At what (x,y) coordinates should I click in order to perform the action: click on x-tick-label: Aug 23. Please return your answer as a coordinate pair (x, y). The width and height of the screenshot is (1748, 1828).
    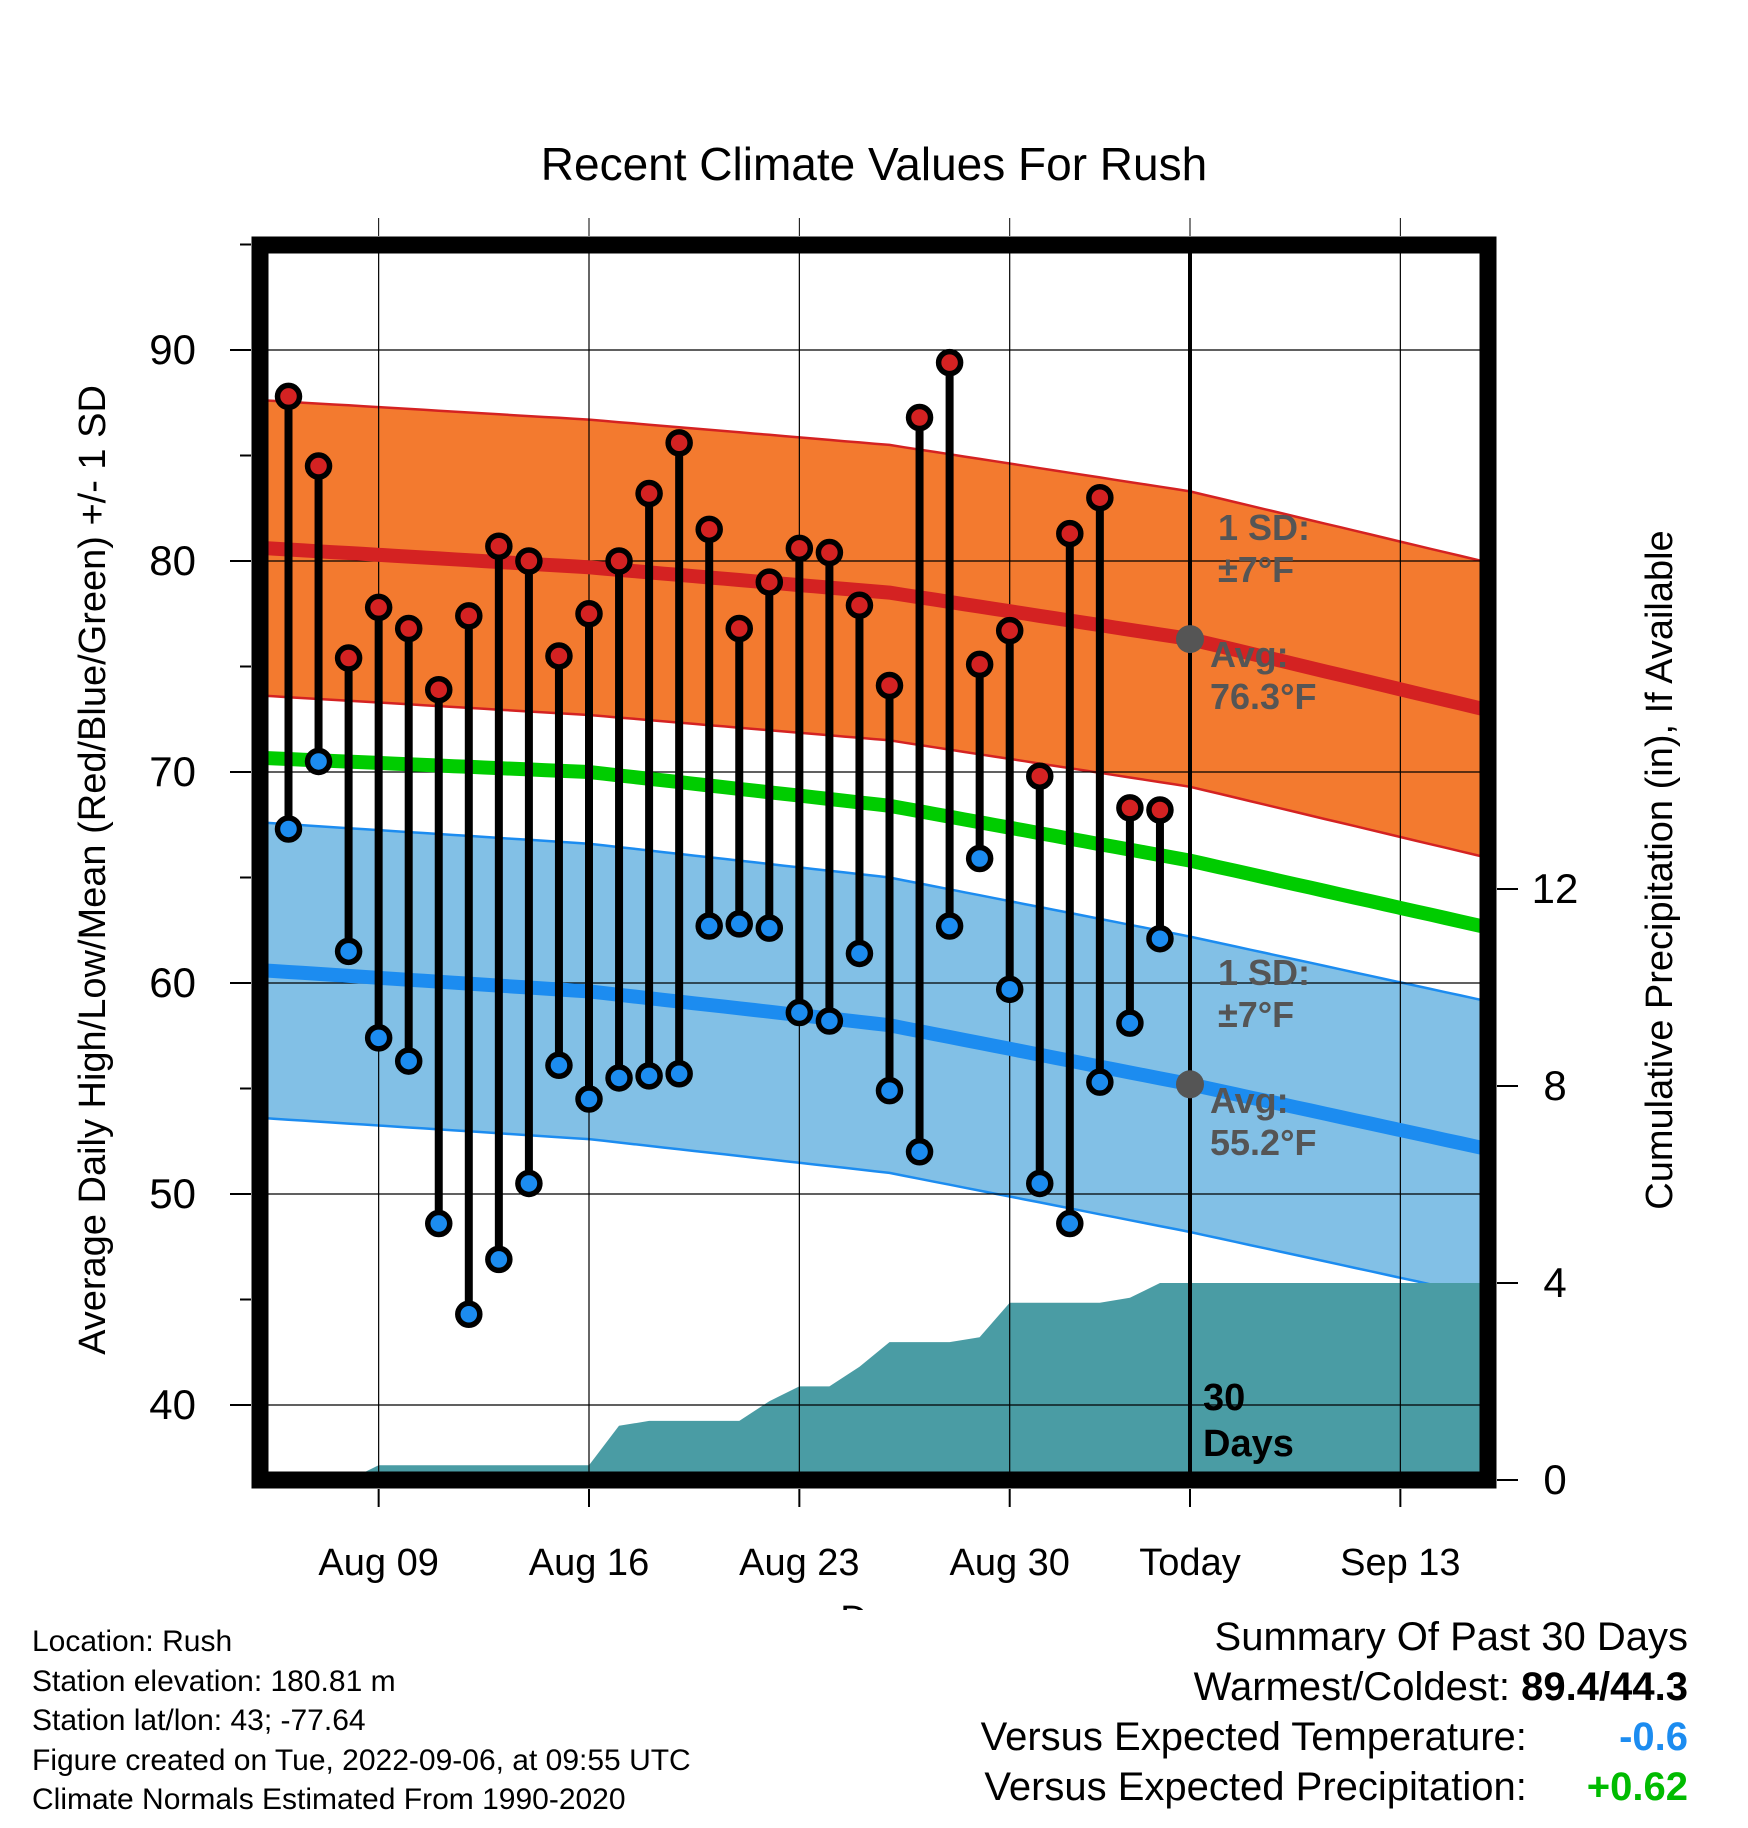
    Looking at the image, I should click on (799, 1563).